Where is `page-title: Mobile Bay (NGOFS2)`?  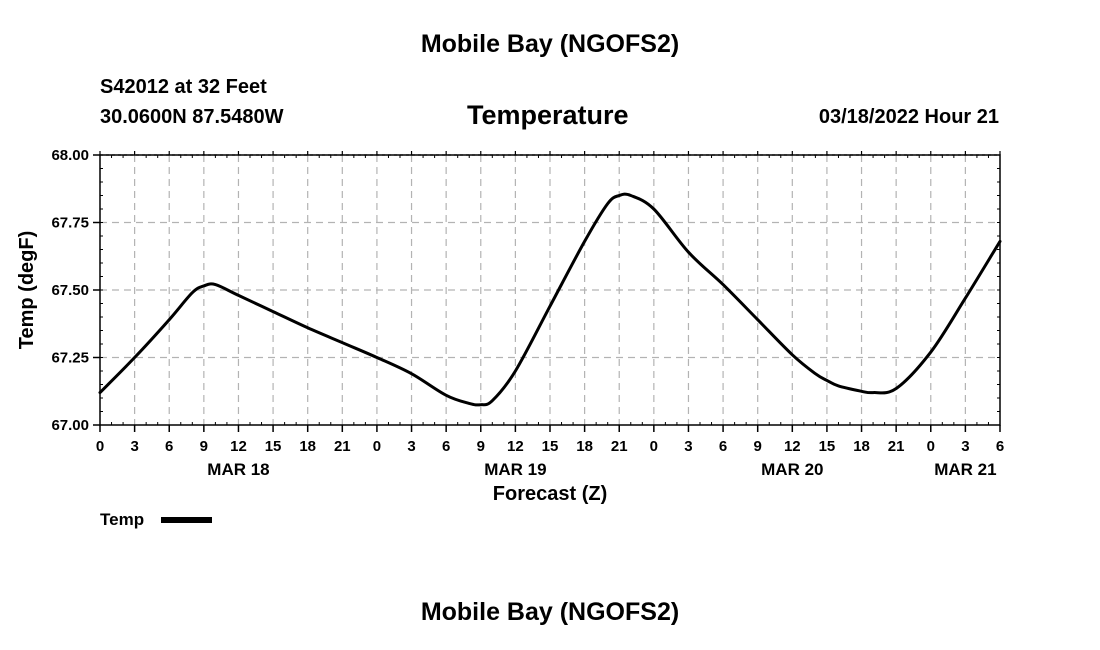
page-title: Mobile Bay (NGOFS2) is located at coordinates (550, 44).